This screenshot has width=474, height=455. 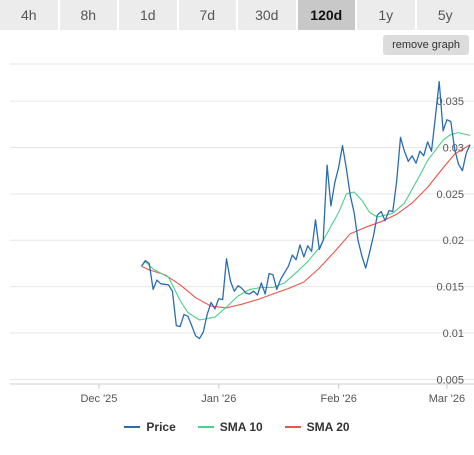 What do you see at coordinates (208, 15) in the screenshot?
I see `tab-7d: 7d` at bounding box center [208, 15].